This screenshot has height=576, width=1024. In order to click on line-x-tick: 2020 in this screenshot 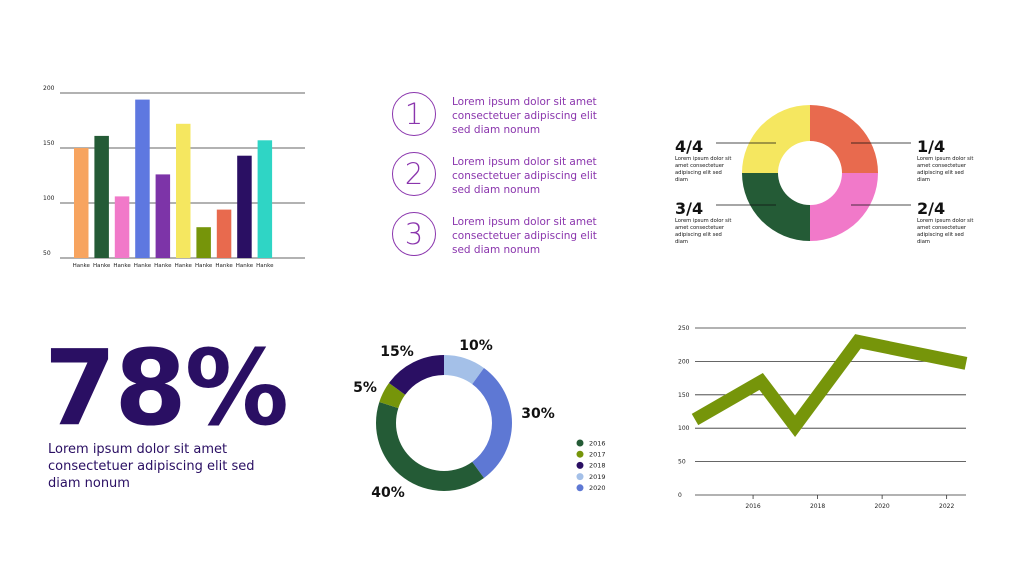, I will do `click(881, 506)`.